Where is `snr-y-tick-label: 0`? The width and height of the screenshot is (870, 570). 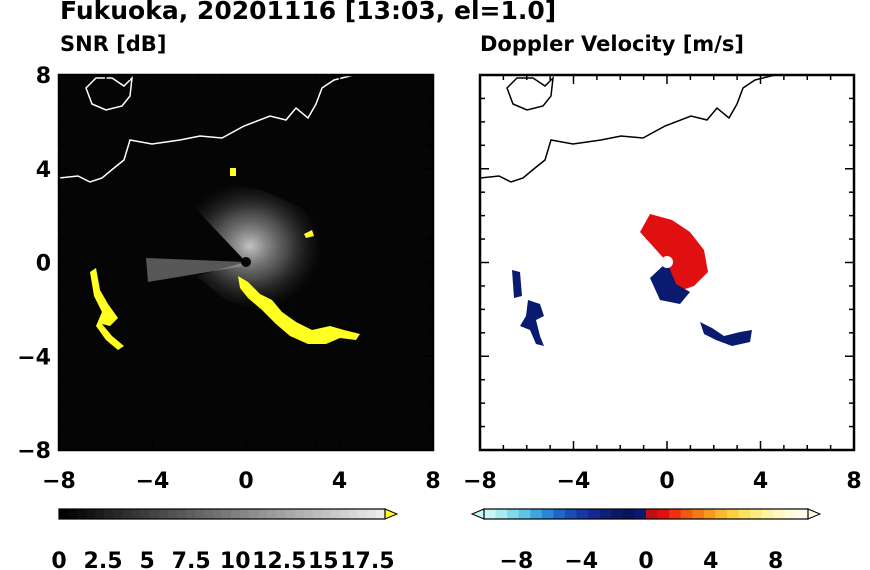
snr-y-tick-label: 0 is located at coordinates (43, 264).